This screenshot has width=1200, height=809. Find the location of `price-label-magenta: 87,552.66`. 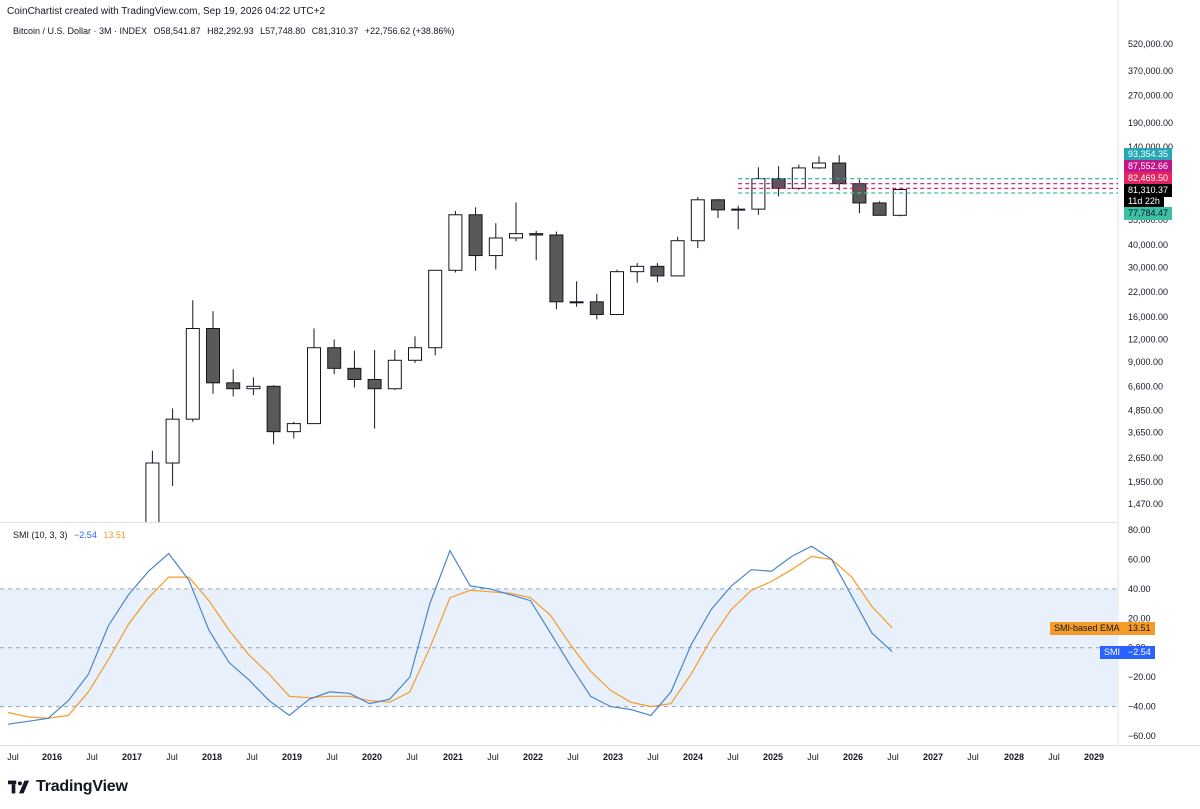

price-label-magenta: 87,552.66 is located at coordinates (1148, 166).